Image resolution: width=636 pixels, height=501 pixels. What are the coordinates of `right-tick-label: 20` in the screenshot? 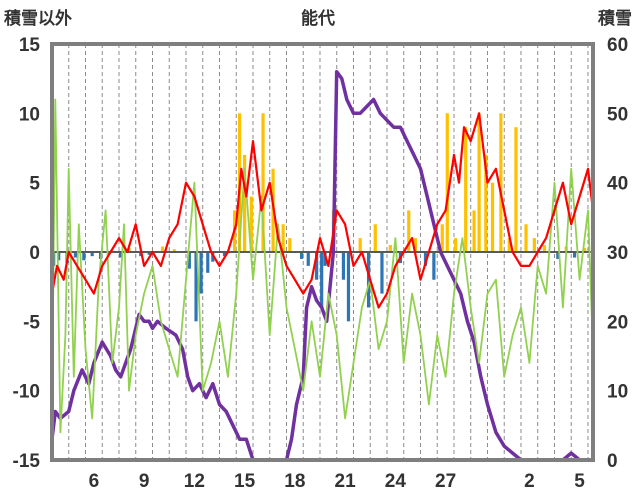 It's located at (617, 322).